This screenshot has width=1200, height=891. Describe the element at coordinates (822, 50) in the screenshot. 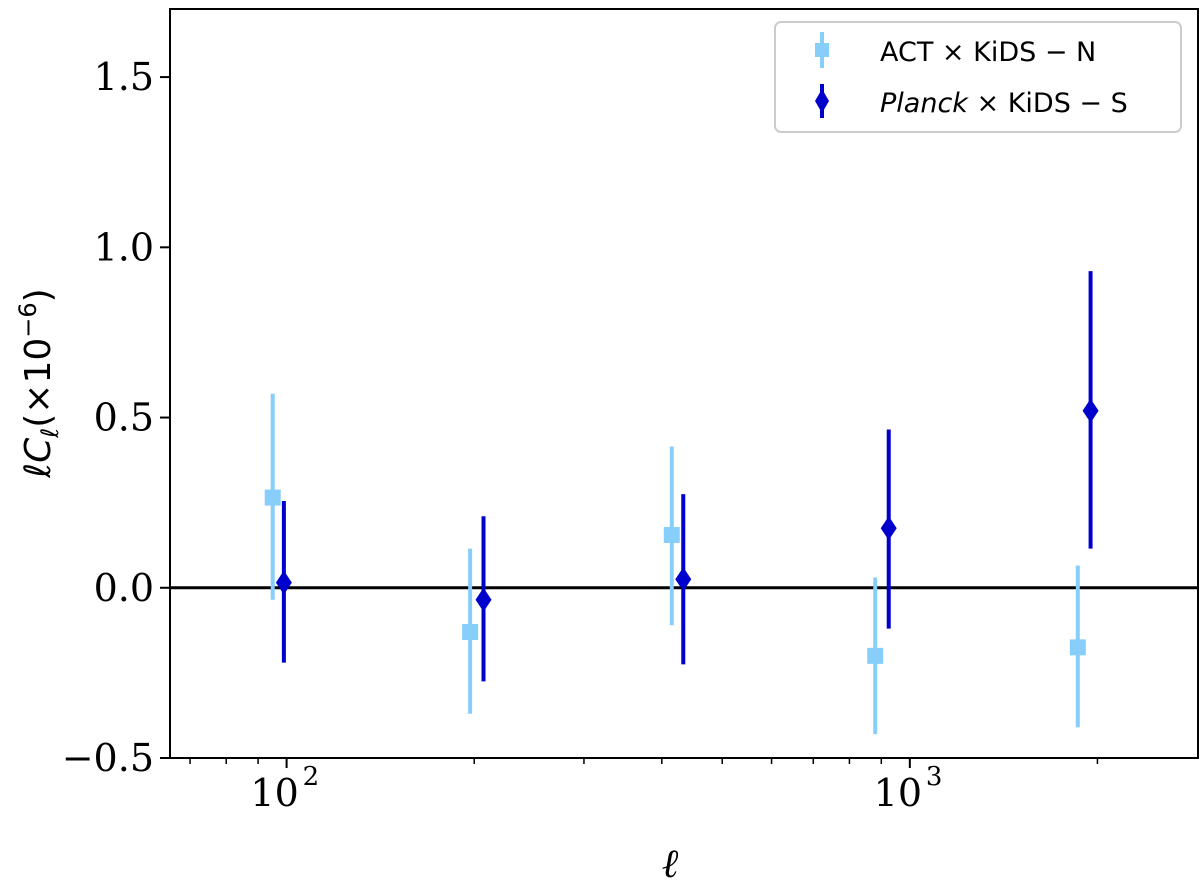

I see `legend-act-marker` at that location.